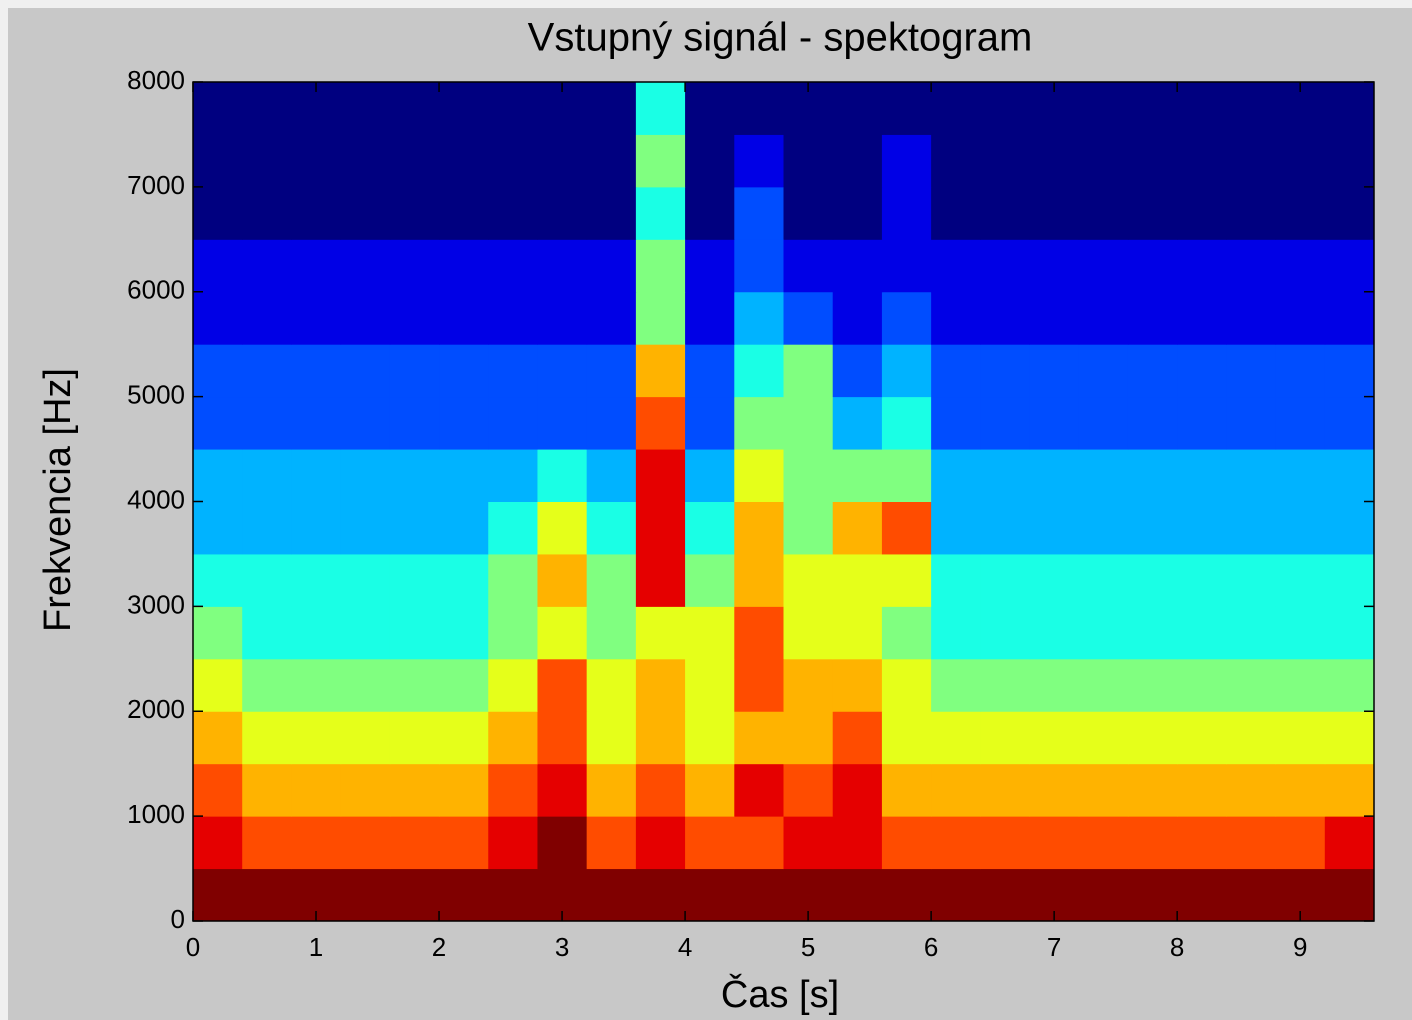 This screenshot has height=1020, width=1412. I want to click on x-tick-label: 7, so click(1054, 947).